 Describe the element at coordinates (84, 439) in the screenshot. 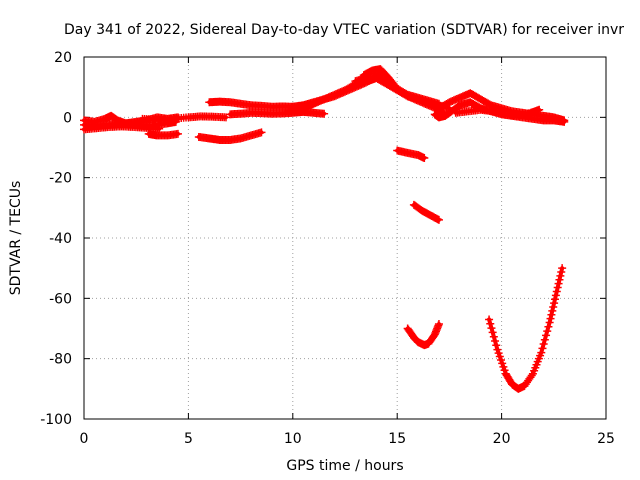

I see `x-tick-label: 0` at that location.